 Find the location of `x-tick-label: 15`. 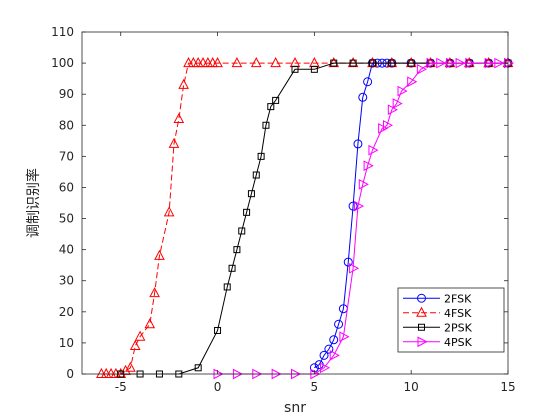

x-tick-label: 15 is located at coordinates (507, 387).